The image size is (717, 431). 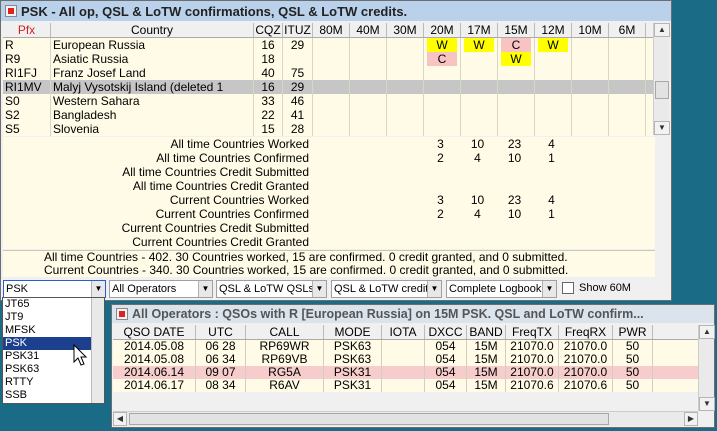 What do you see at coordinates (405, 30) in the screenshot?
I see `header-band: 30M` at bounding box center [405, 30].